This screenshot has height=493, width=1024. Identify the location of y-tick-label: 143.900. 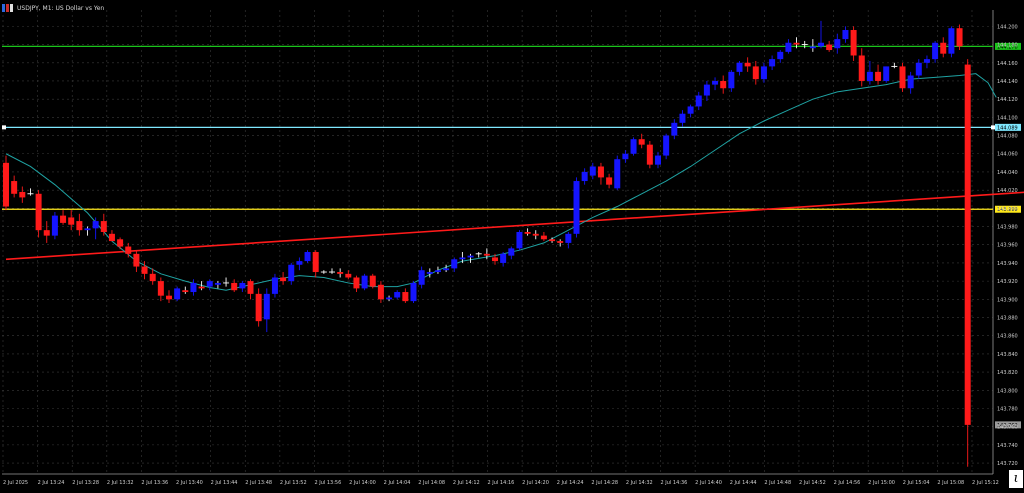
(1007, 300).